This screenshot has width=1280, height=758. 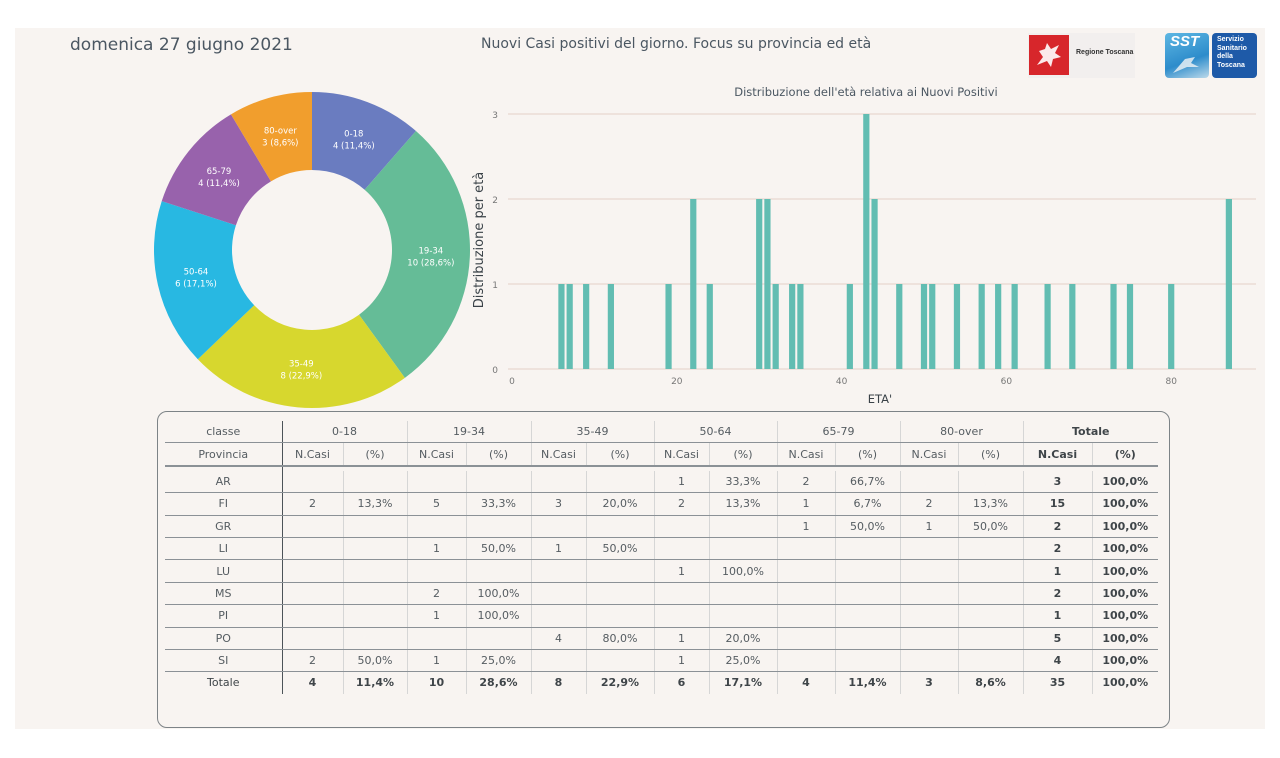 I want to click on sst-box-line: Servizio, so click(x=1230, y=39).